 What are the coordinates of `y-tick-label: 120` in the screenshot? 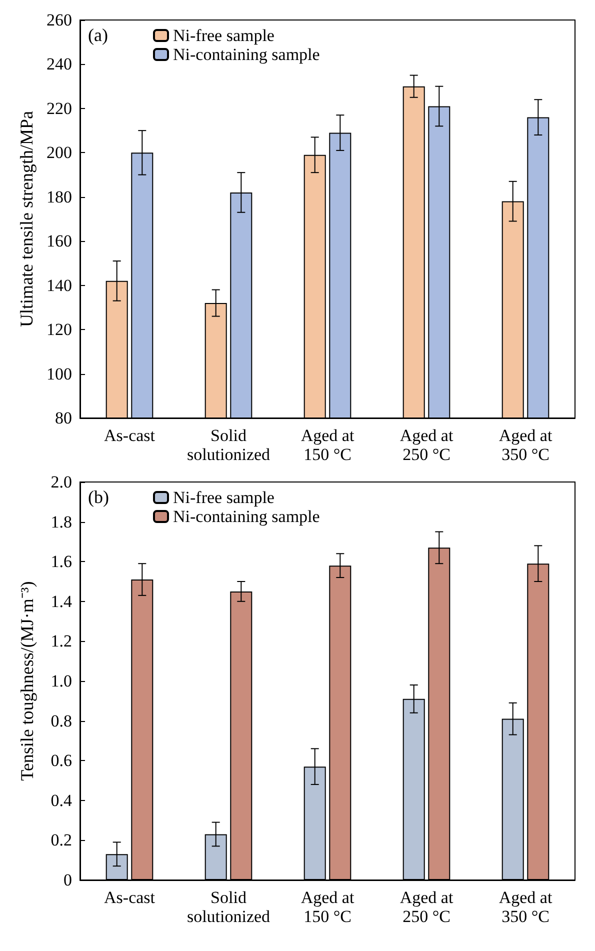 It's located at (59, 330).